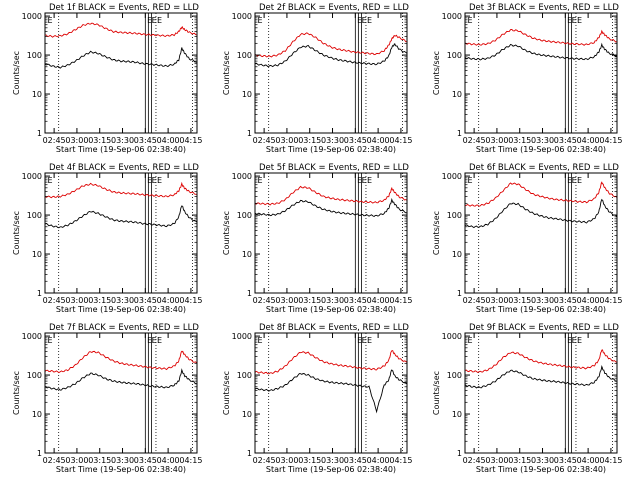  I want to click on panel-title: Det 4f BLACK = Events, RED = LLD, so click(124, 168).